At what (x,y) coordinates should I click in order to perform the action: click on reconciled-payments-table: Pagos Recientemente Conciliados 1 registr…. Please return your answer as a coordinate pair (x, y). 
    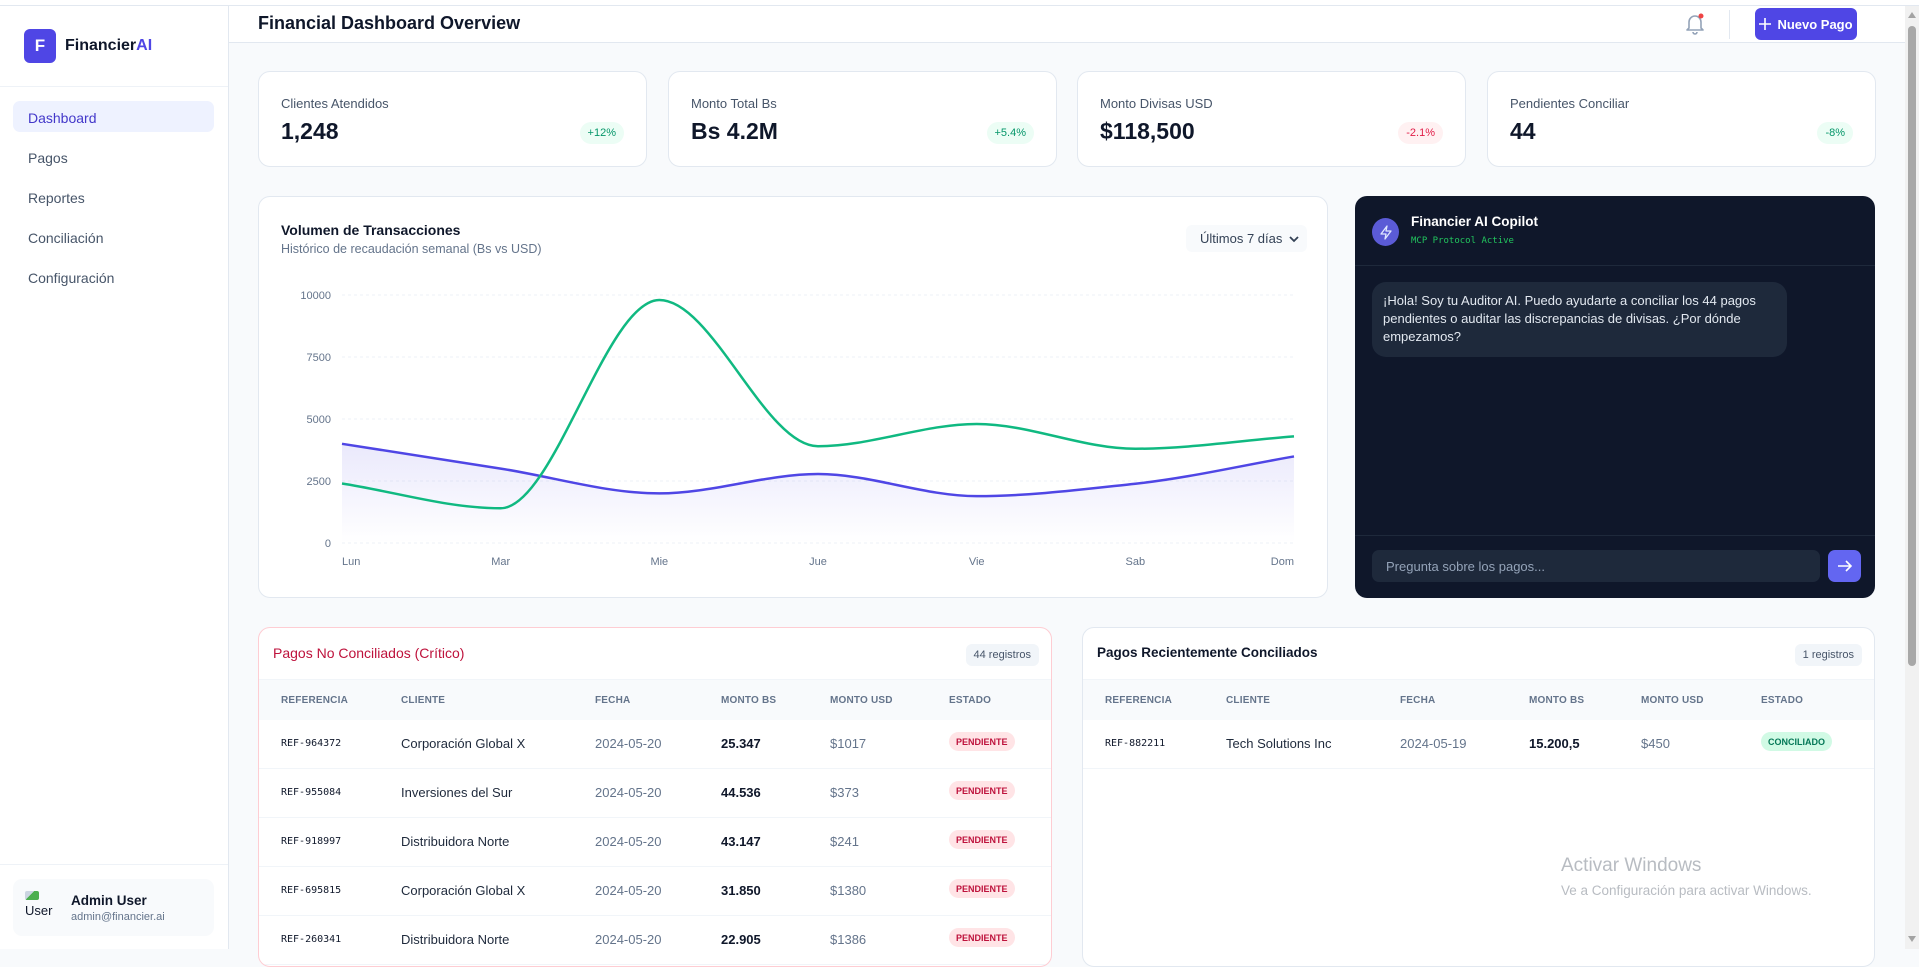
    Looking at the image, I should click on (1478, 797).